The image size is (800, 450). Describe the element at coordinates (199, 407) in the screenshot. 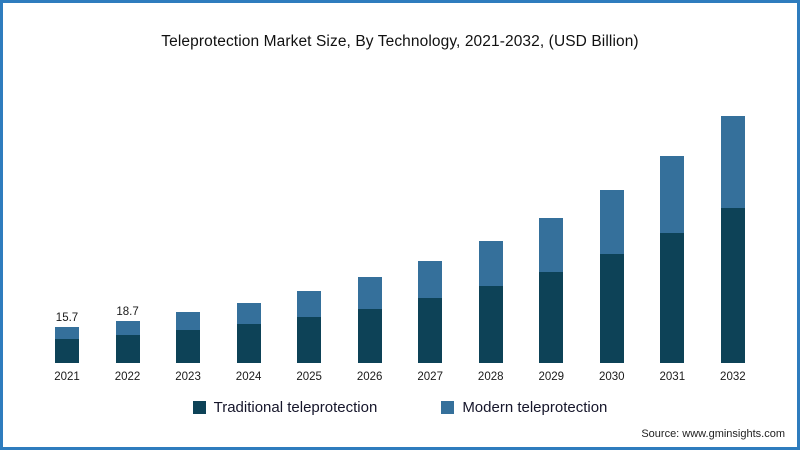

I see `legend-swatch-traditional-icon` at that location.